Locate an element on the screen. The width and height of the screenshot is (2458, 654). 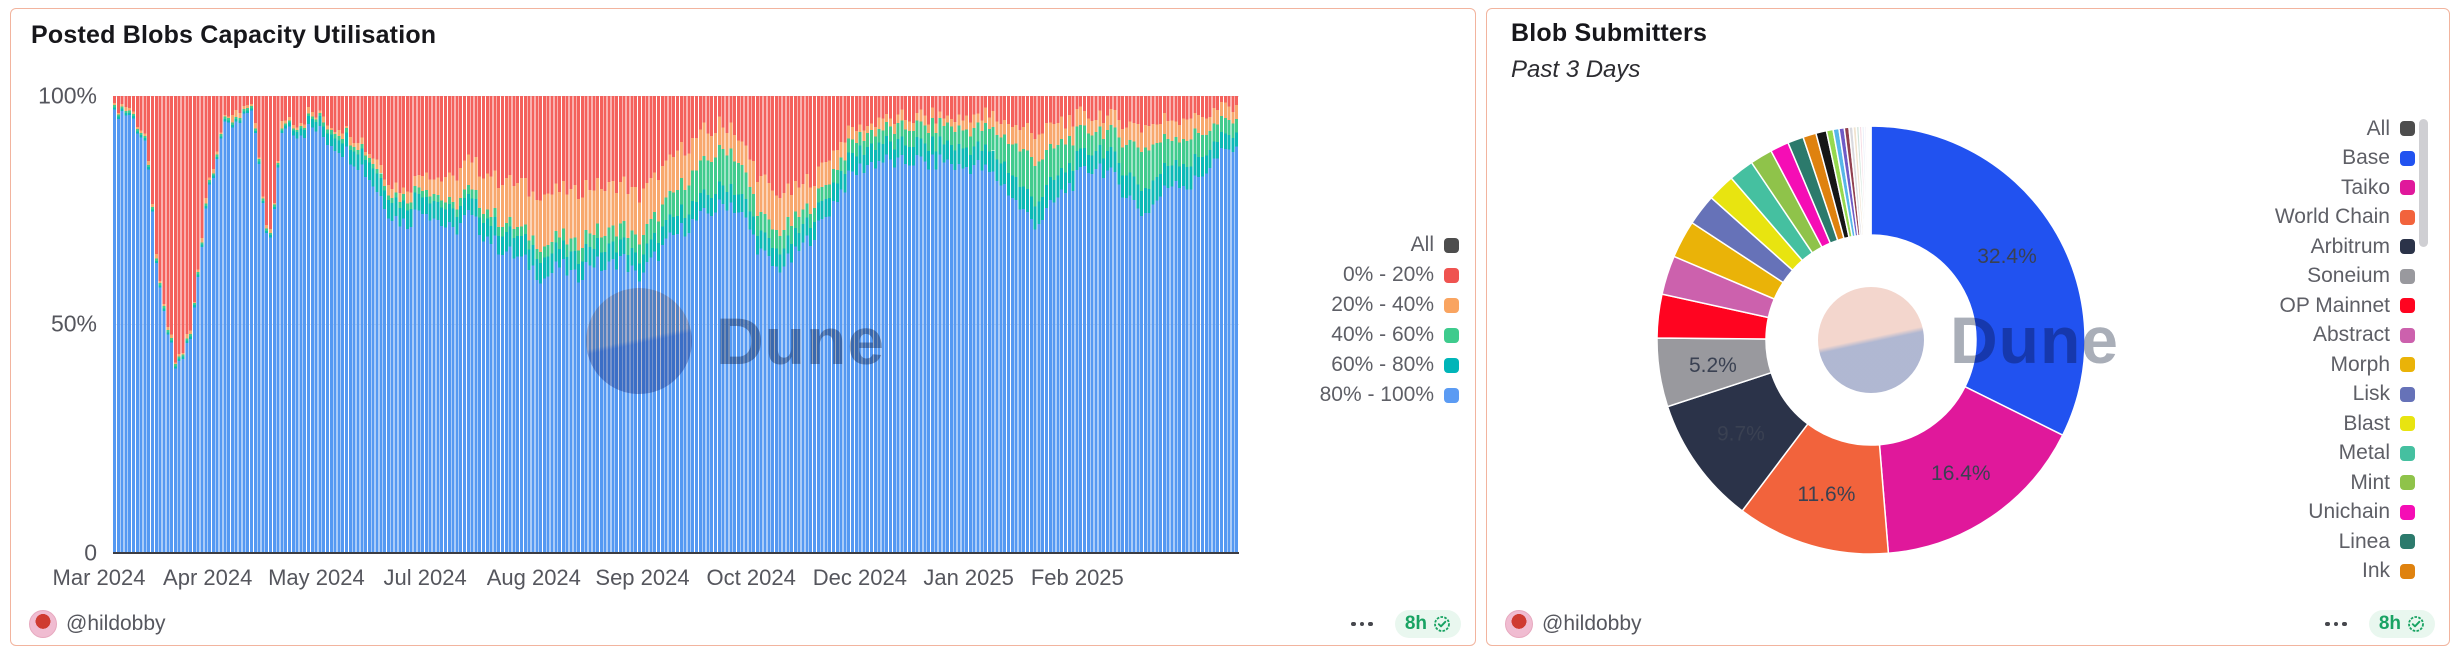
legend-item-world-chain: World Chain is located at coordinates (2345, 218).